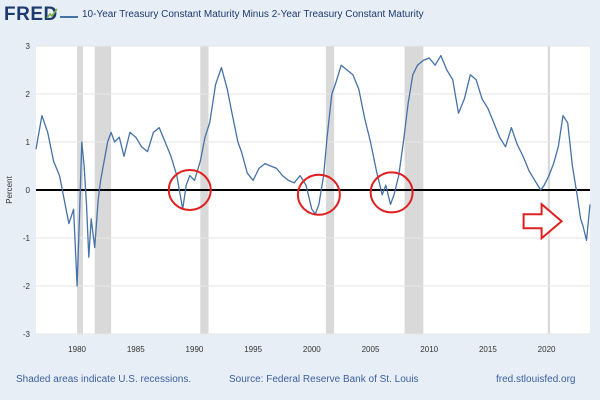 Image resolution: width=600 pixels, height=400 pixels. What do you see at coordinates (52, 13) in the screenshot?
I see `logo-chart-icon` at bounding box center [52, 13].